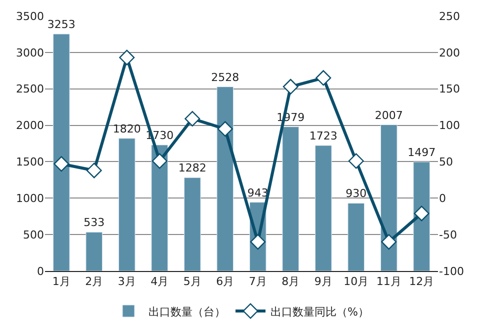 This screenshot has height=336, width=483. What do you see at coordinates (323, 281) in the screenshot?
I see `x-tick-label: 9月` at bounding box center [323, 281].